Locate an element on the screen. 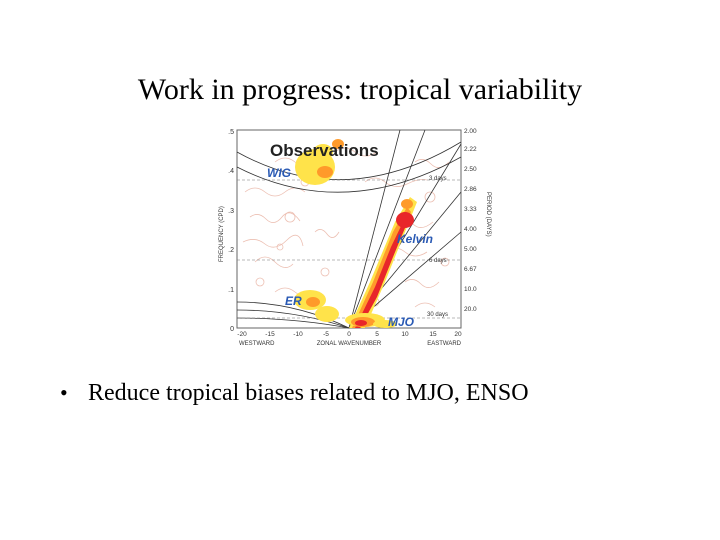 The height and width of the screenshot is (540, 720). wig-signal is located at coordinates (319, 162).